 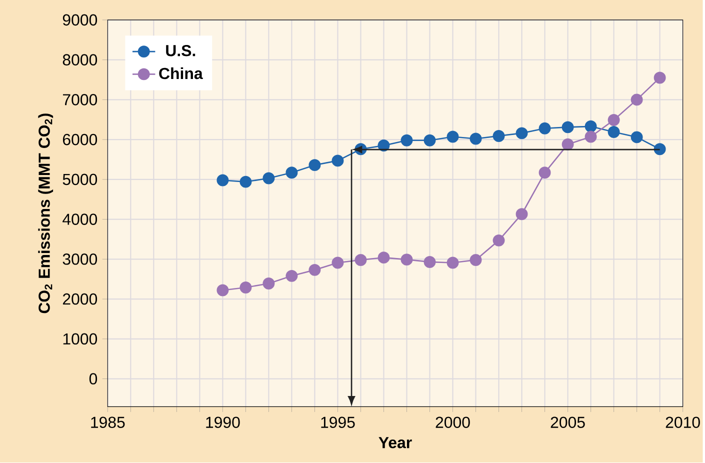 I want to click on legend-label: U.S., so click(x=181, y=50).